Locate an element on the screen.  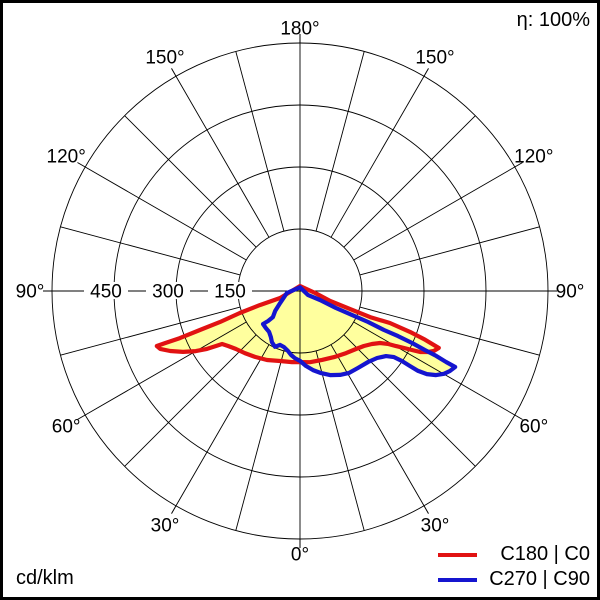
angle-label-90-left: 90° is located at coordinates (30, 292).